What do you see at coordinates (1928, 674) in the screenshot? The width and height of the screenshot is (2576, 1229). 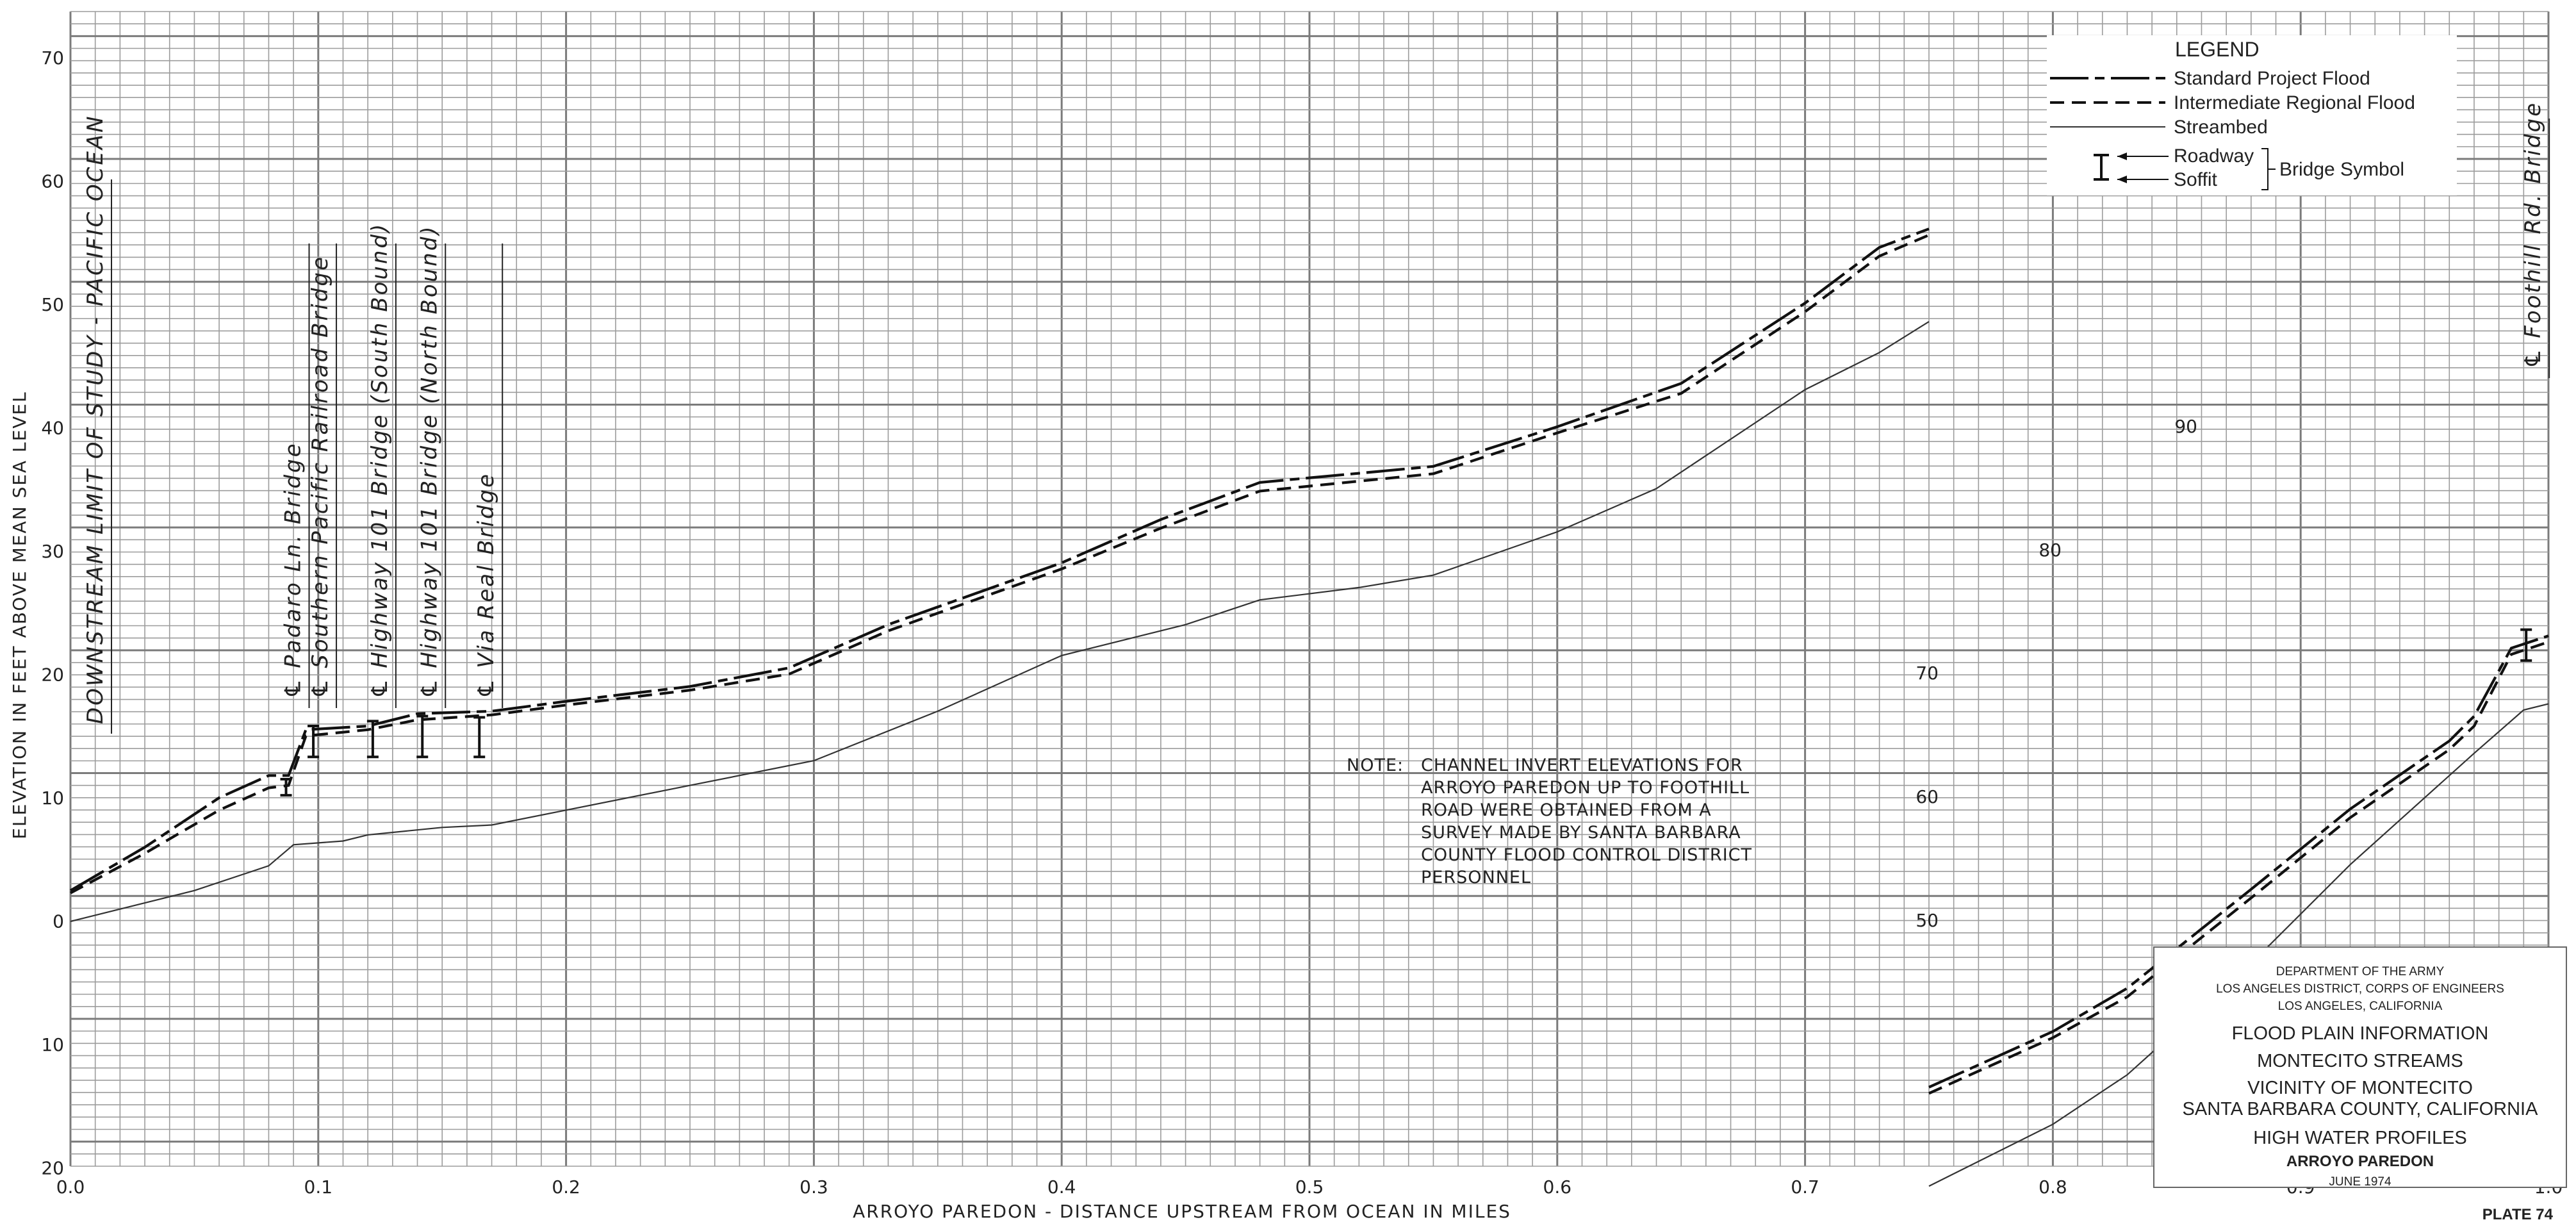 I see `y-tick-label-upper: 70` at bounding box center [1928, 674].